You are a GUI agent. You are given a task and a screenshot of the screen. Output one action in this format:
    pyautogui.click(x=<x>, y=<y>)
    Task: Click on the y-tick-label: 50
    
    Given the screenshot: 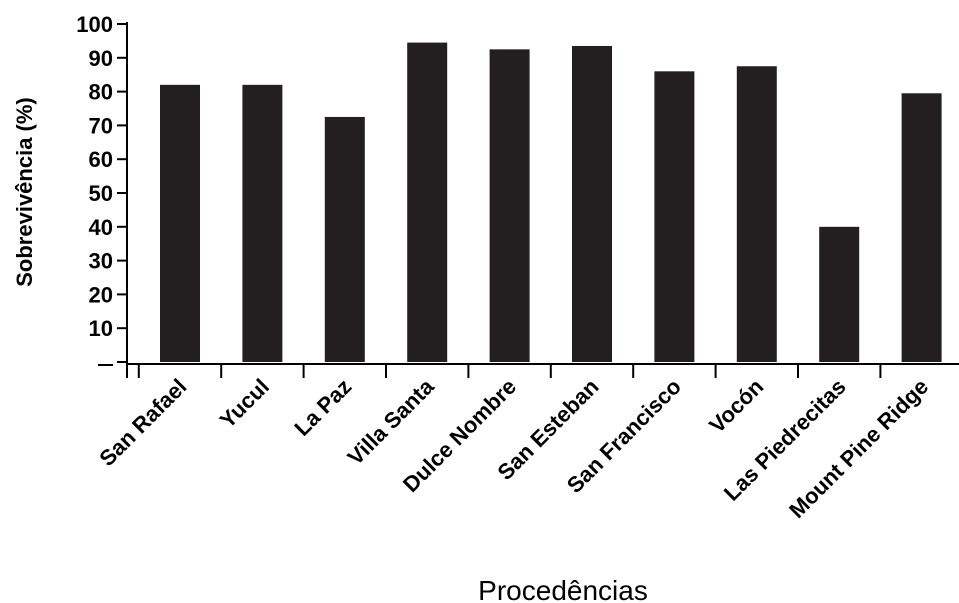 What is the action you would take?
    pyautogui.click(x=101, y=193)
    